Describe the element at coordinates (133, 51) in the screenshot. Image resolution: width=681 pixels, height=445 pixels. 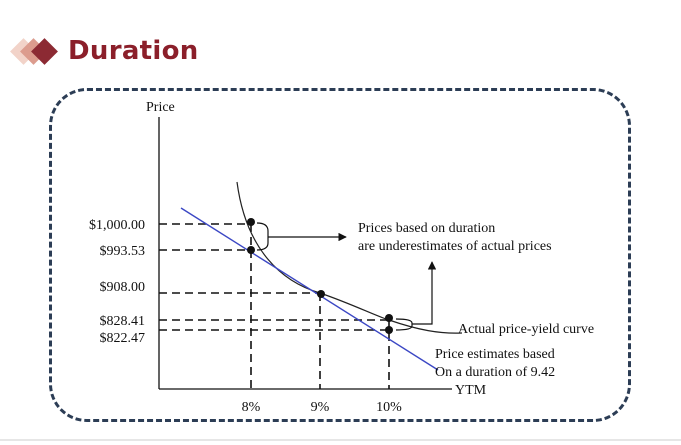
I see `slide-title: Duration` at that location.